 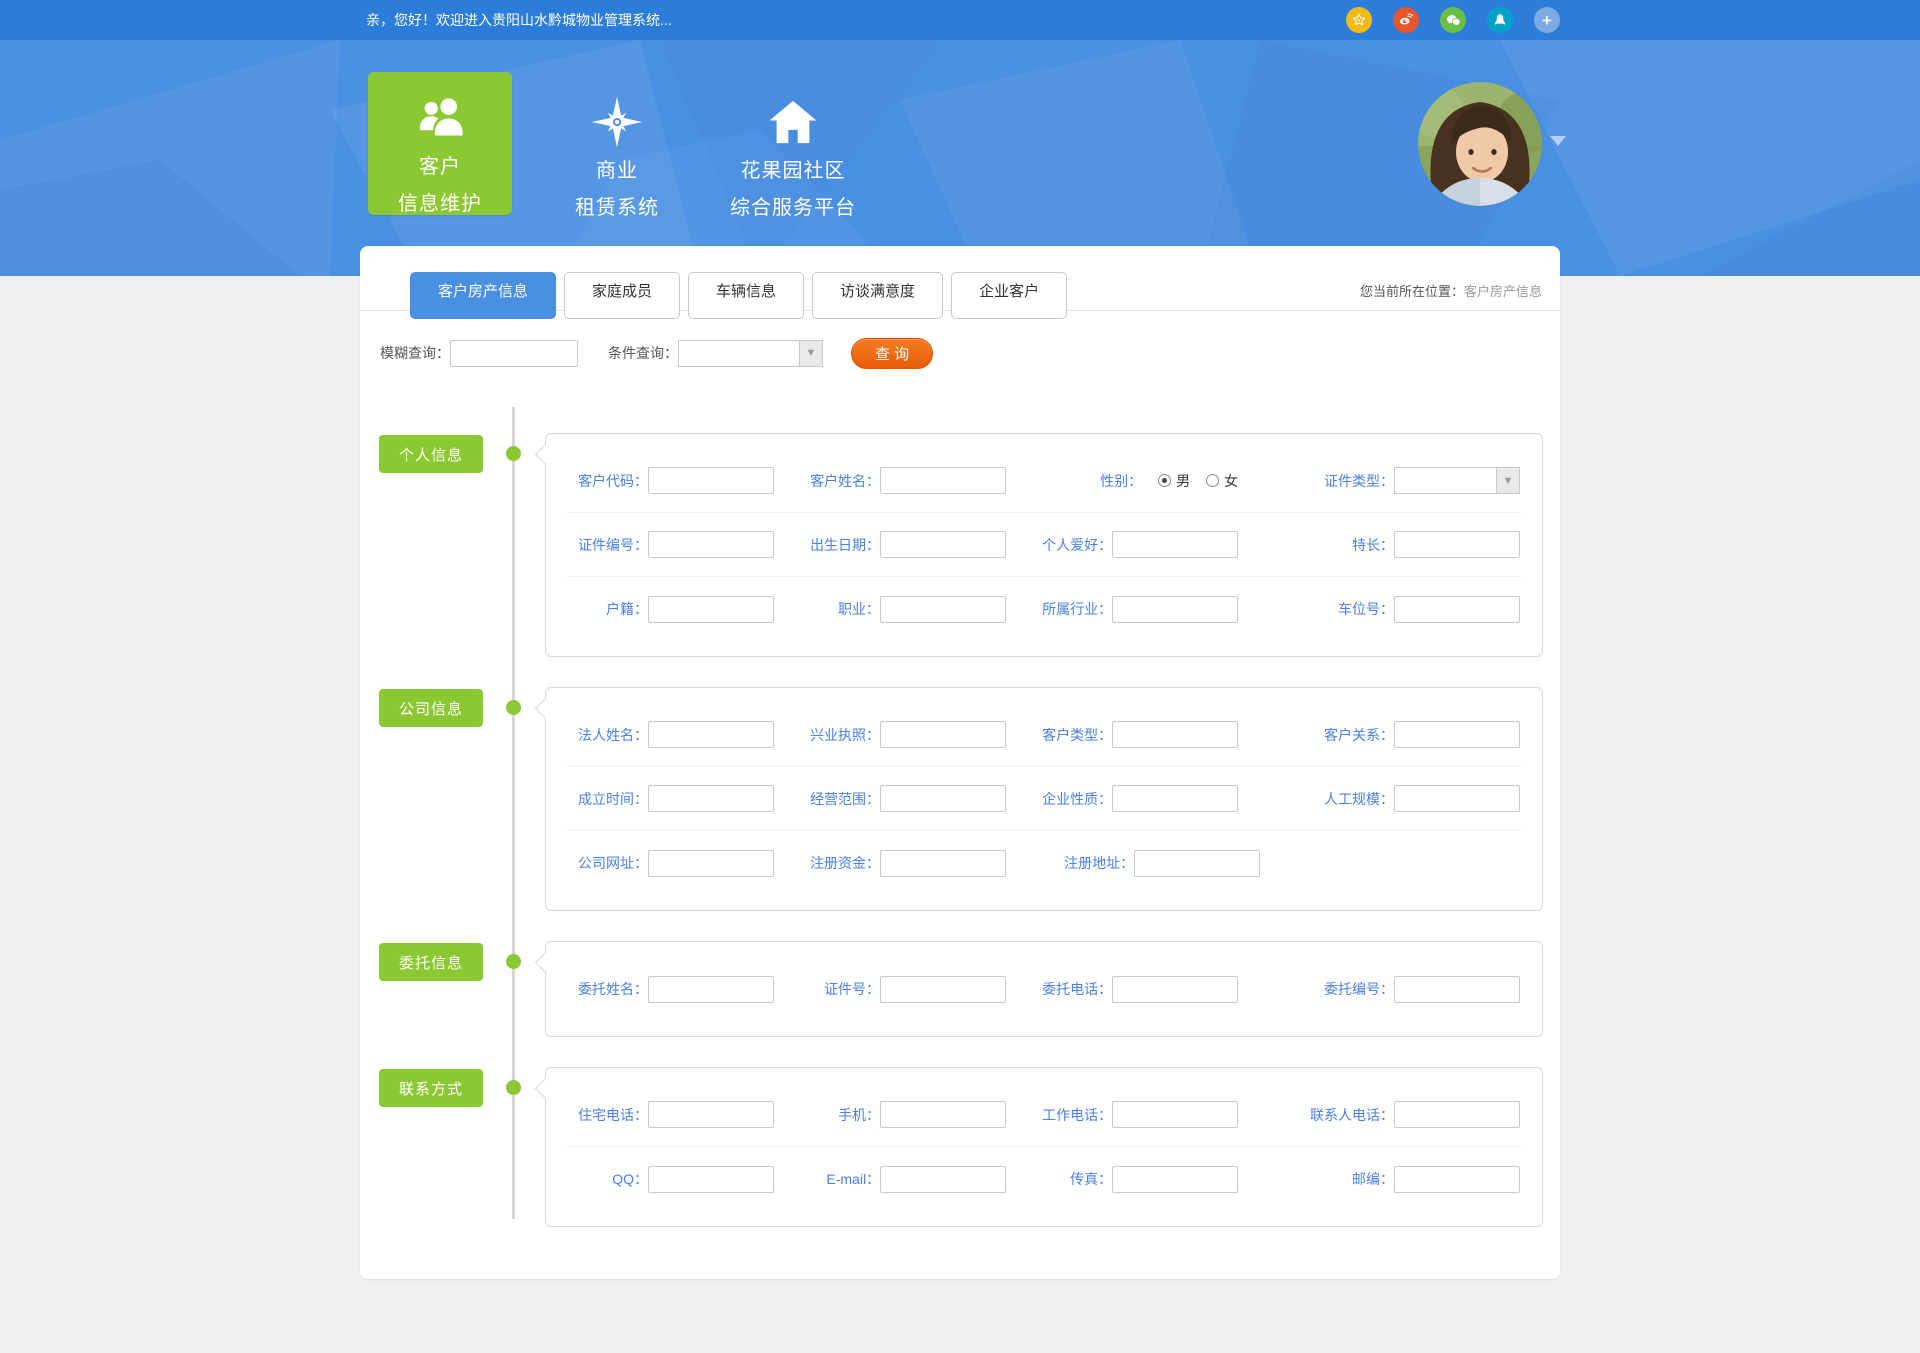 What do you see at coordinates (613, 798) in the screenshot?
I see `field-label: 成立时间：` at bounding box center [613, 798].